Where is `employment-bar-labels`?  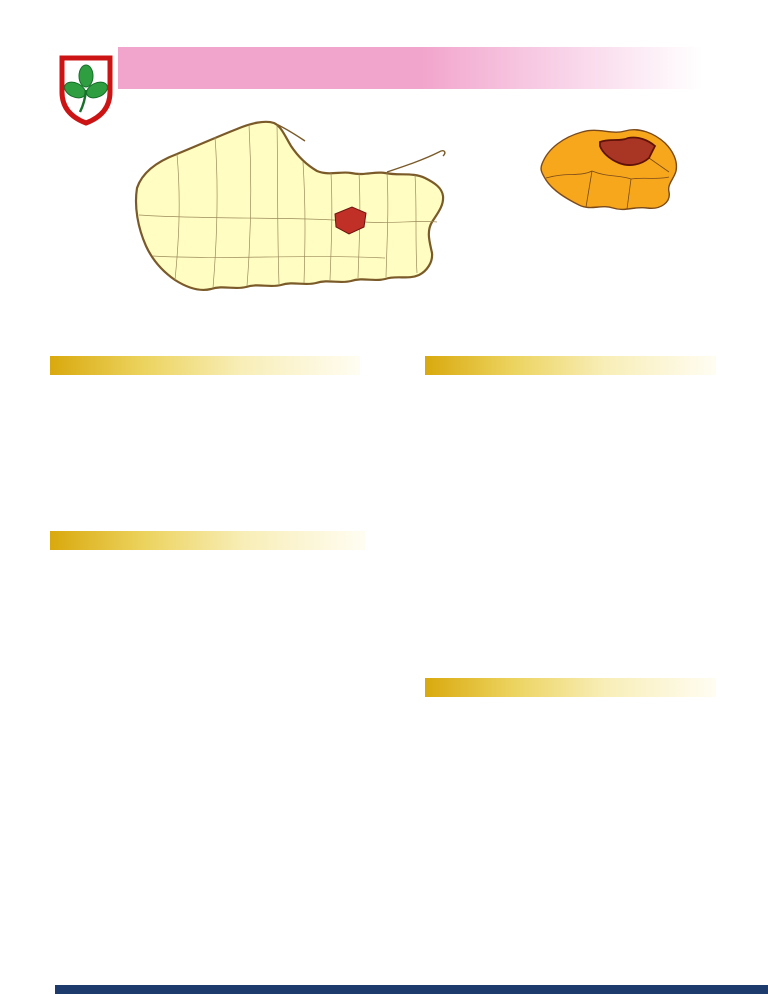
employment-bar-labels is located at coordinates (176, 600).